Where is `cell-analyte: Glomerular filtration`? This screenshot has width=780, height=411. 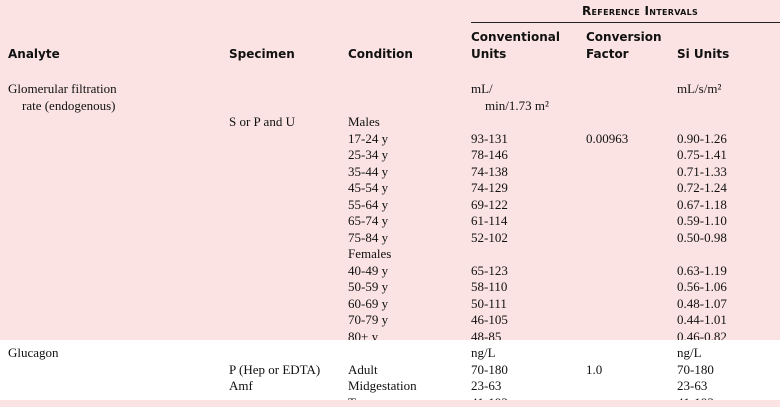 cell-analyte: Glomerular filtration is located at coordinates (62, 89).